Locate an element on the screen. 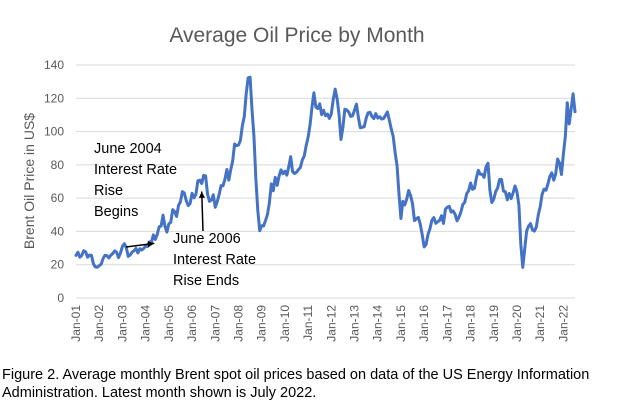 The width and height of the screenshot is (631, 408). x-tick-label: Jan-15 is located at coordinates (401, 323).